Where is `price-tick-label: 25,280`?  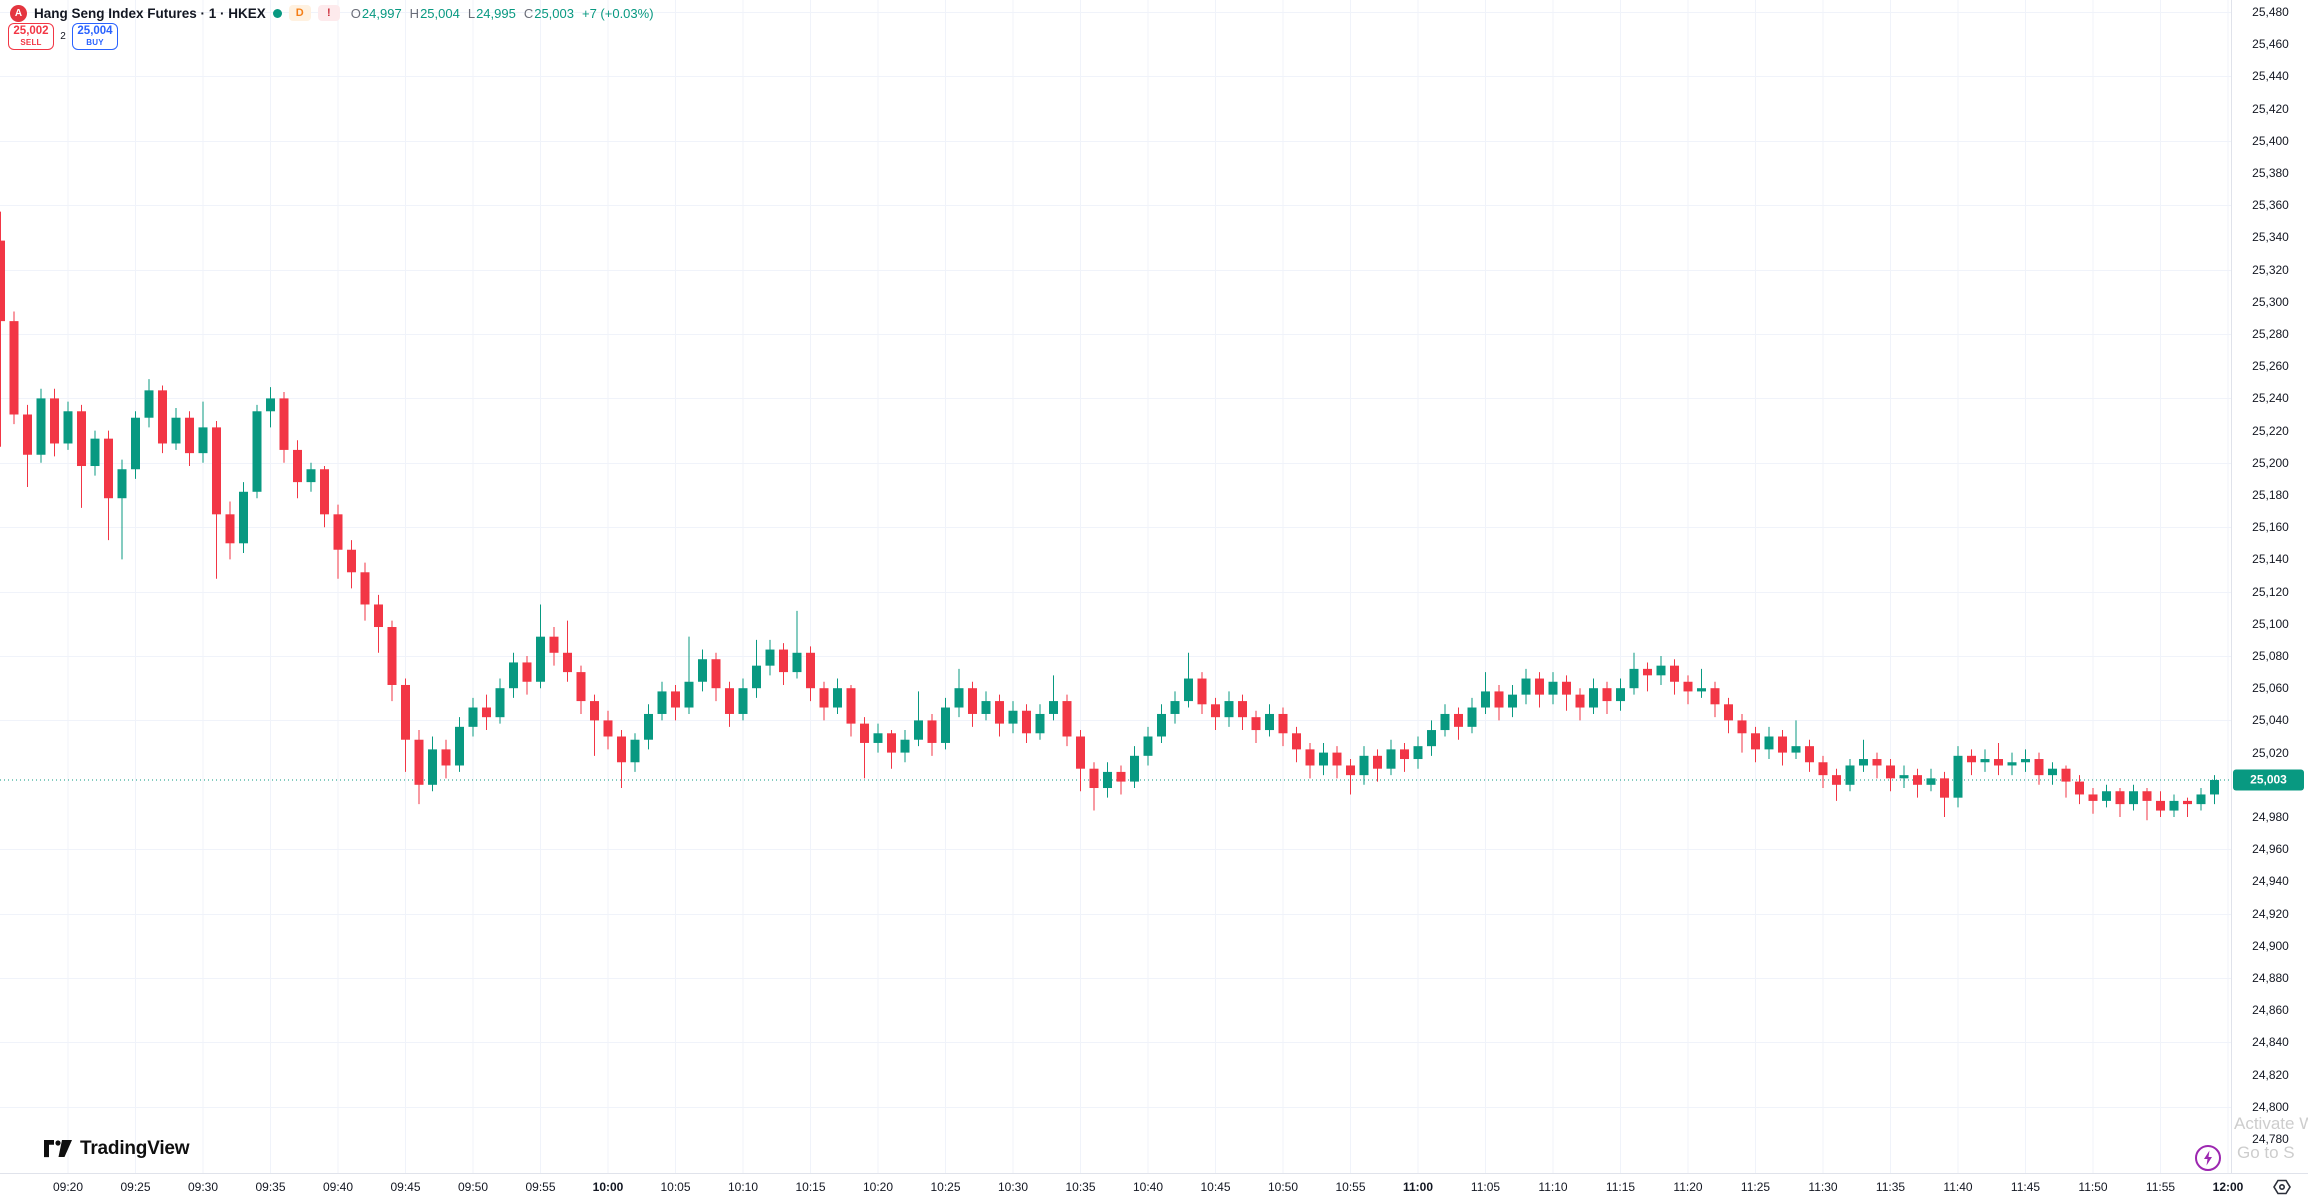
price-tick-label: 25,280 is located at coordinates (2270, 334).